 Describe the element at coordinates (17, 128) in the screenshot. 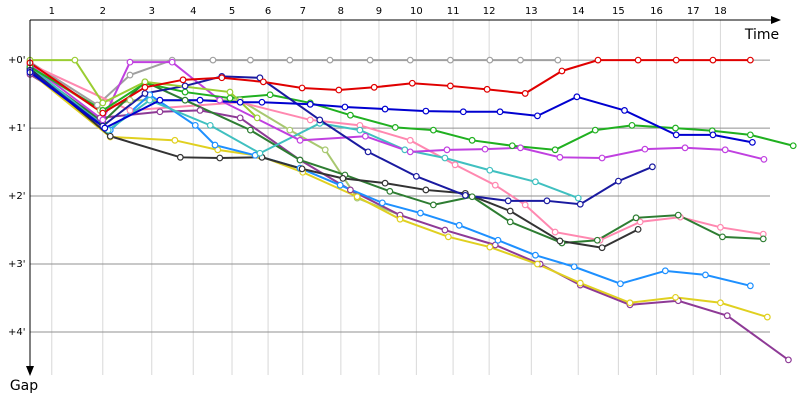

I see `y-tick-label: +1'` at that location.